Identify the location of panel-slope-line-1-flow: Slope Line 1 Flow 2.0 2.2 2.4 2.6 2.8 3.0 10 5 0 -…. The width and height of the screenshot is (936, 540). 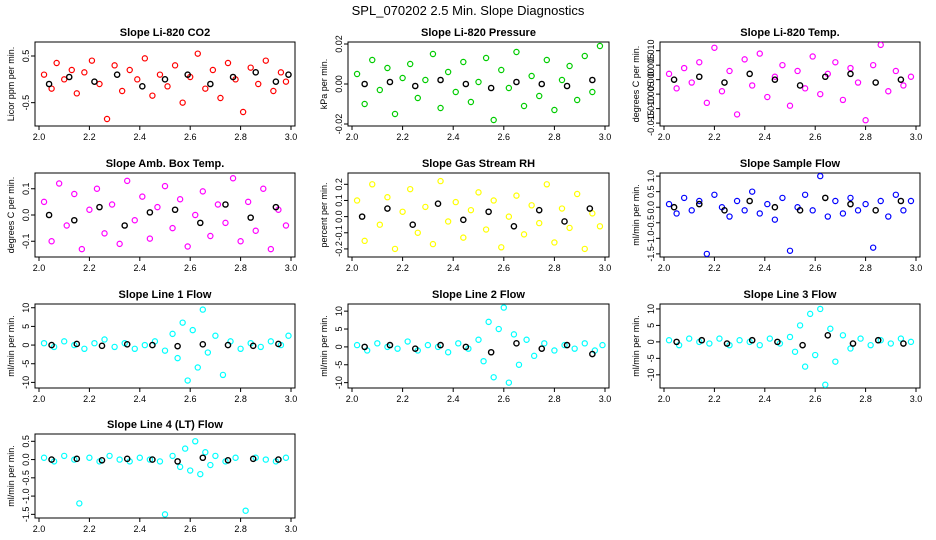
(151, 346).